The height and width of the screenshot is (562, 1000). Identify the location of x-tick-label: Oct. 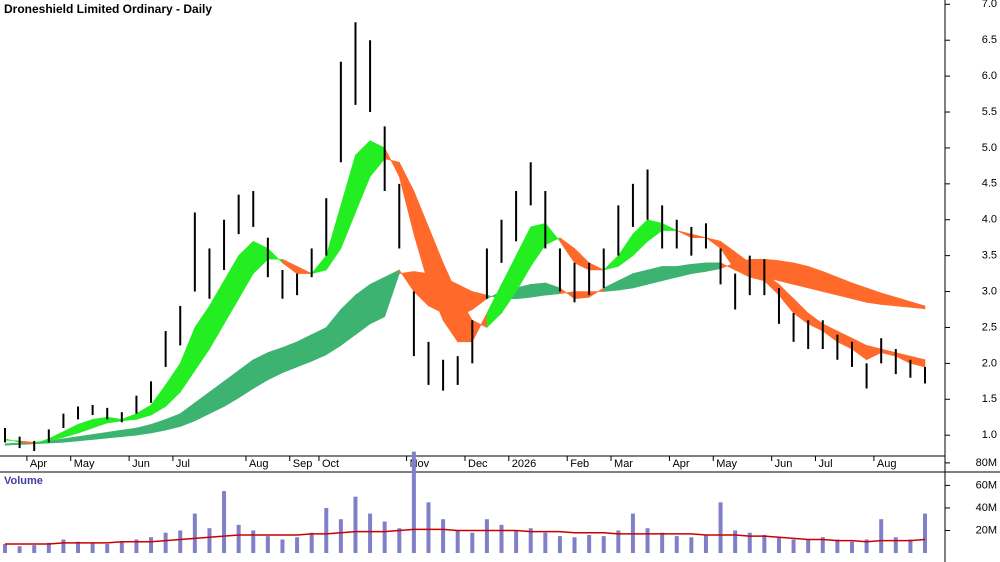
(330, 464).